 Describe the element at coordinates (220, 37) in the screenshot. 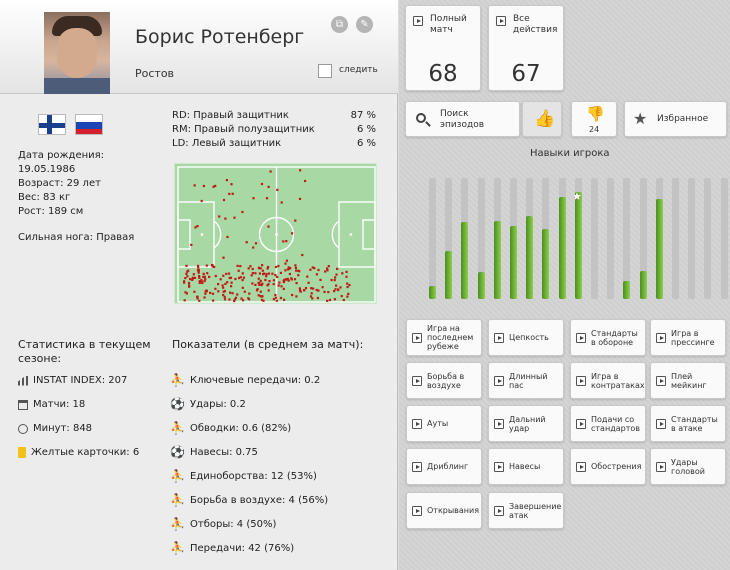

I see `player-name: Борис Ротенберг` at that location.